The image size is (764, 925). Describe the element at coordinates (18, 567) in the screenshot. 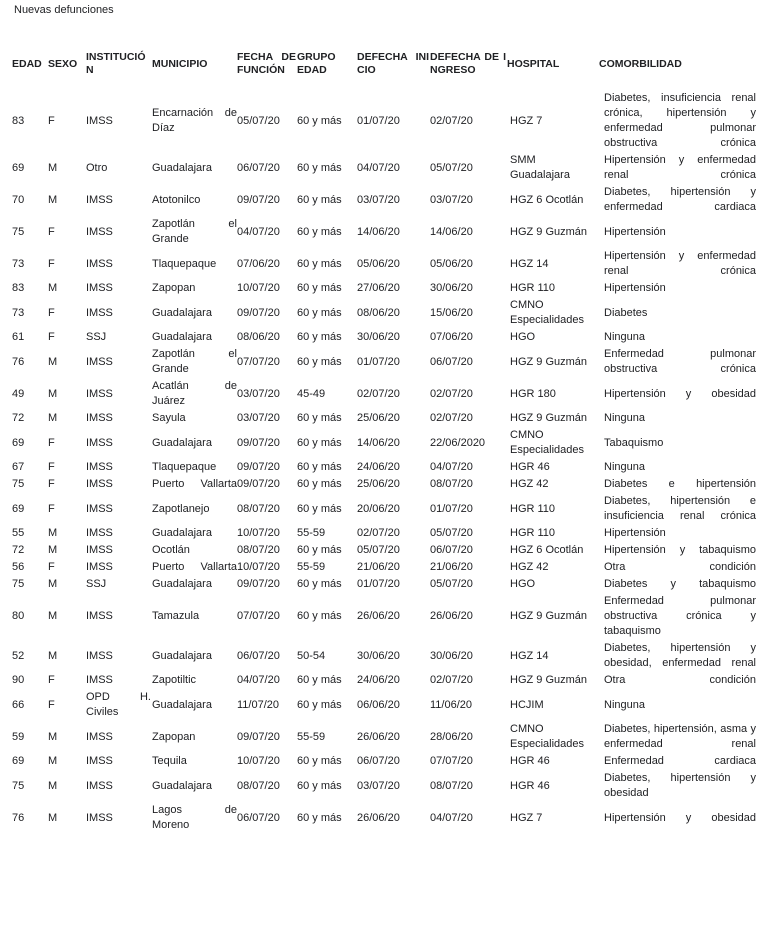

I see `cell-edad: 56` at that location.